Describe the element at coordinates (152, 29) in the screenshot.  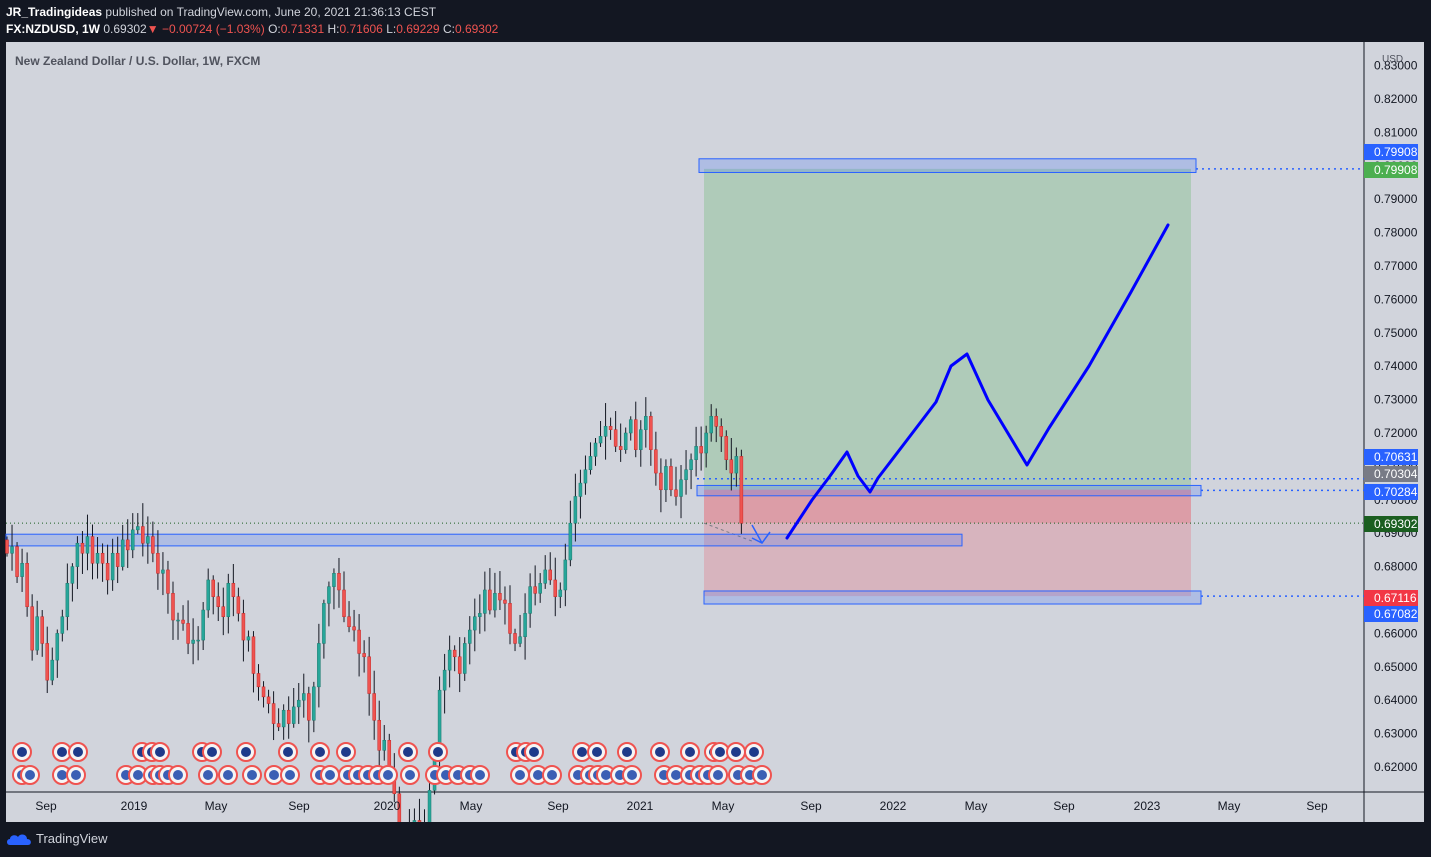
I see `down-arrow-icon: ▼` at that location.